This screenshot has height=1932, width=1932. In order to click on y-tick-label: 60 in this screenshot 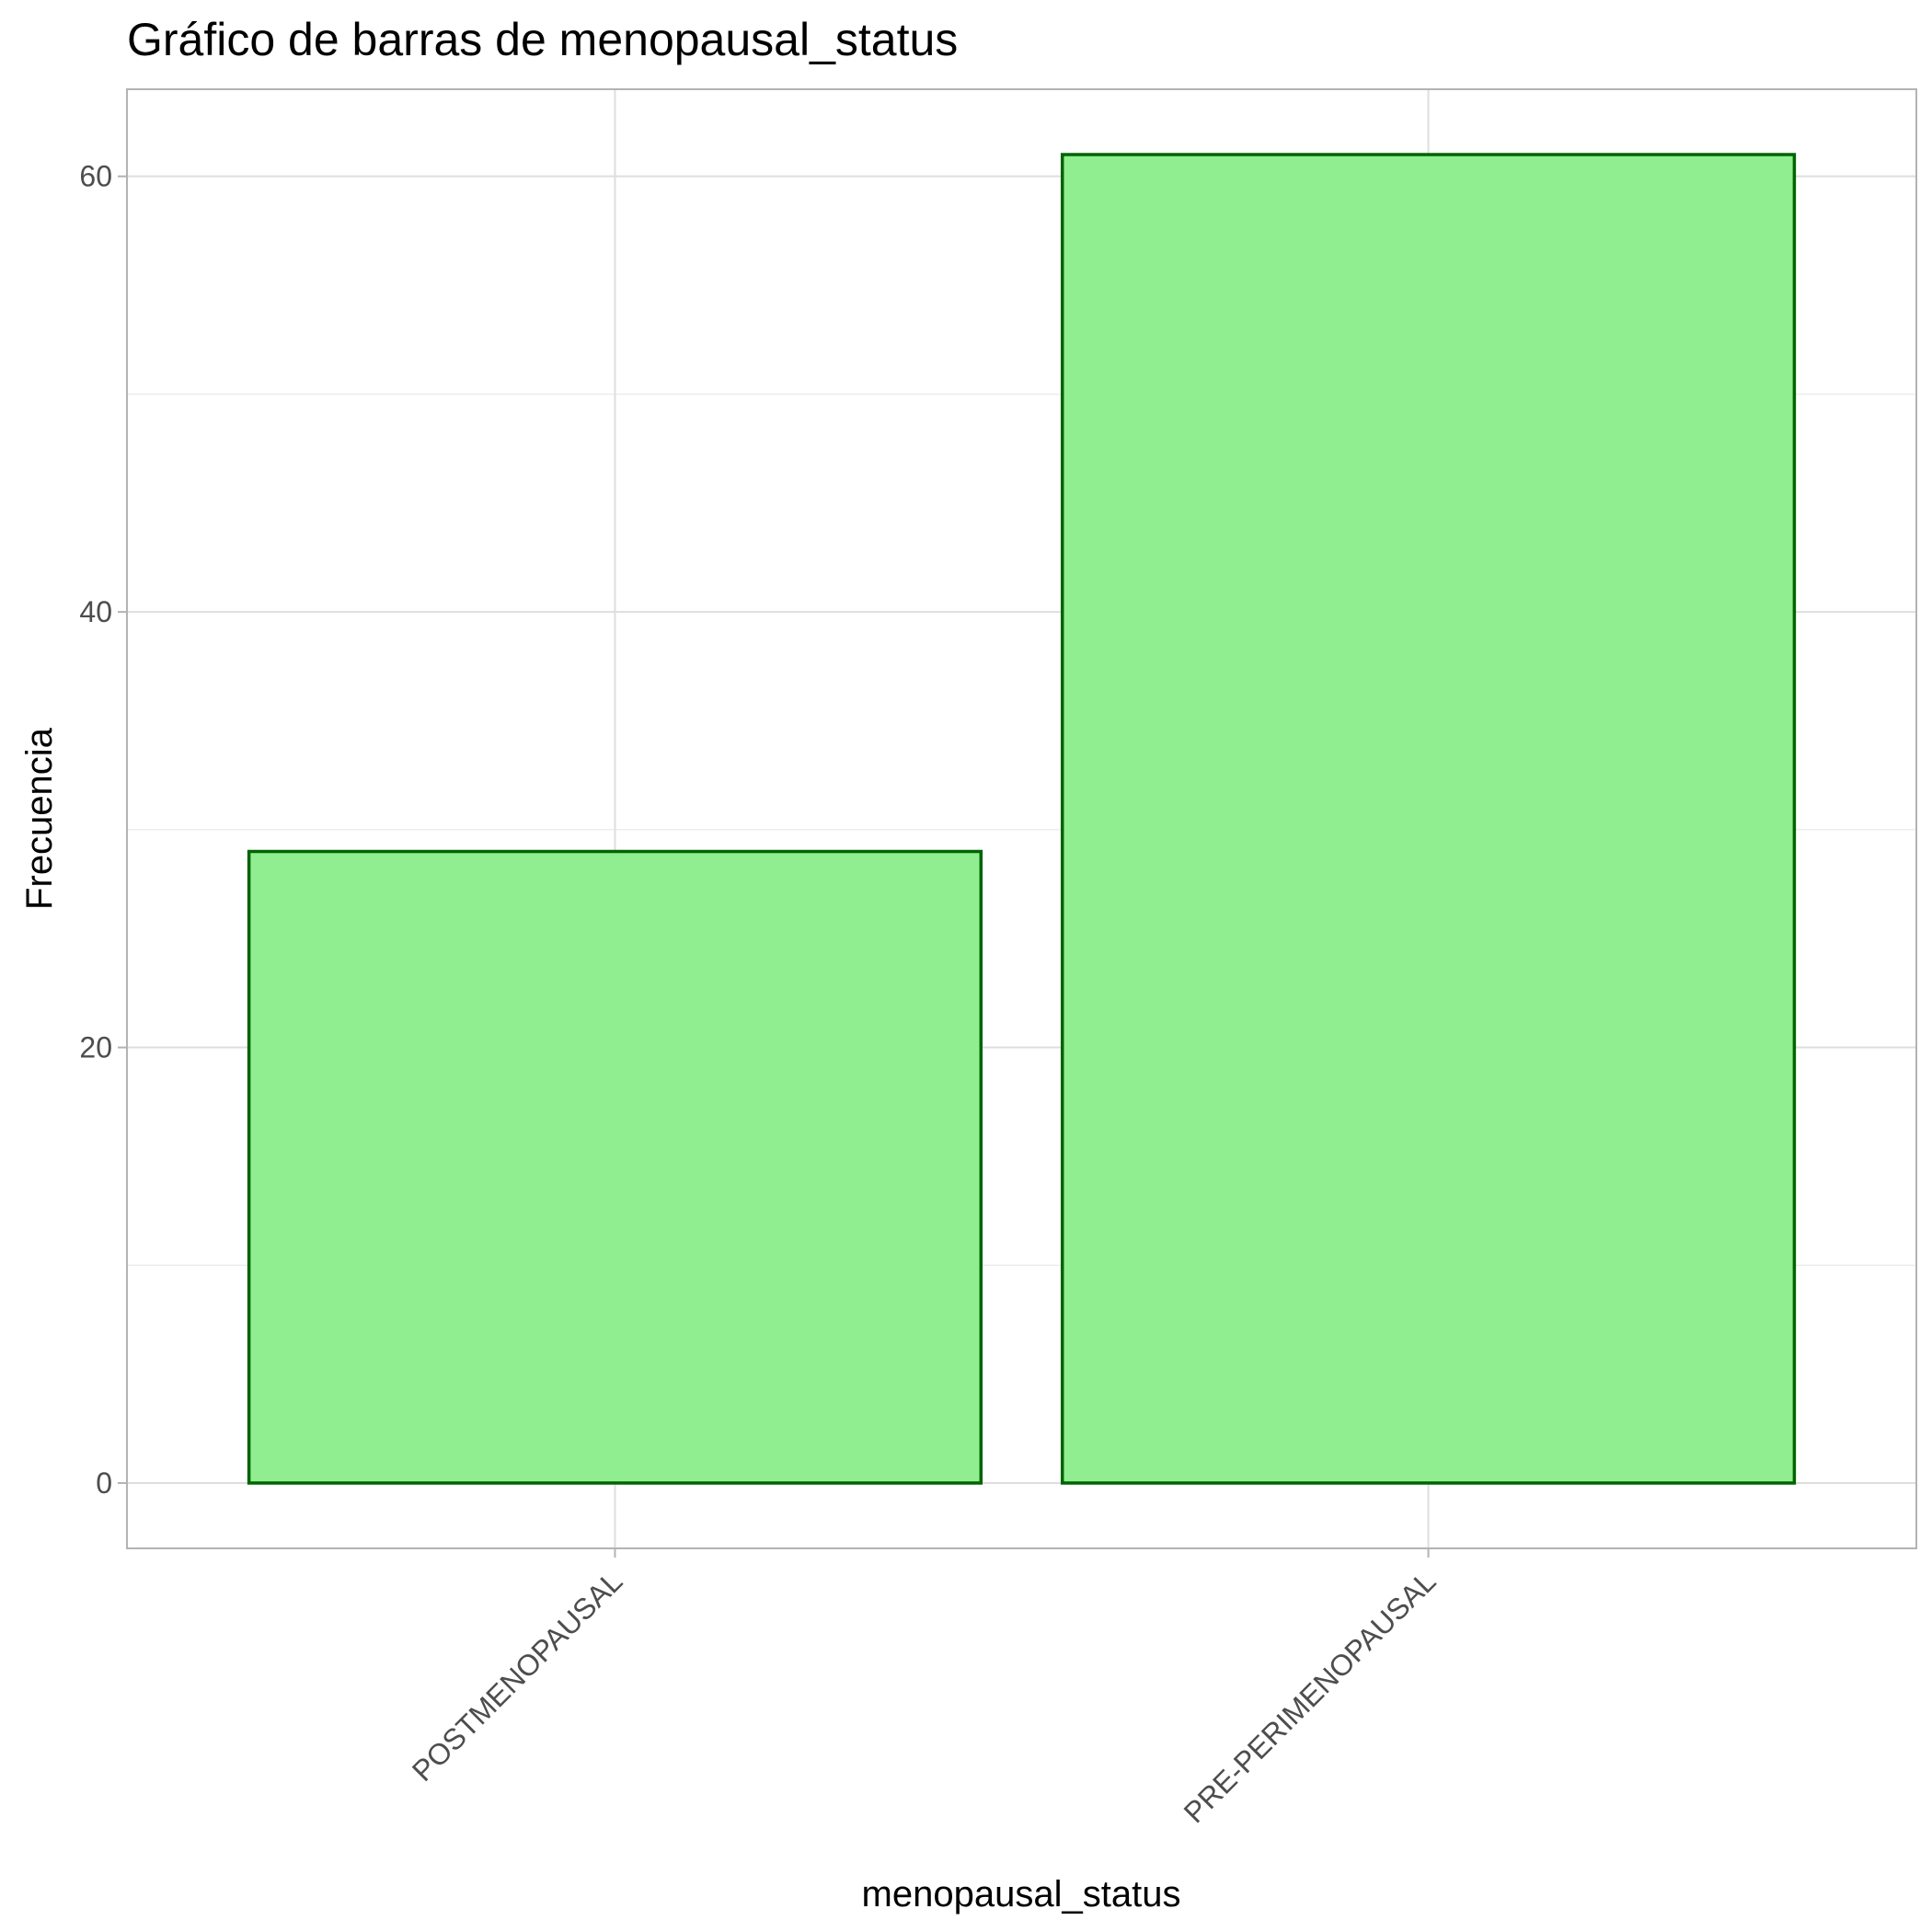, I will do `click(95, 176)`.